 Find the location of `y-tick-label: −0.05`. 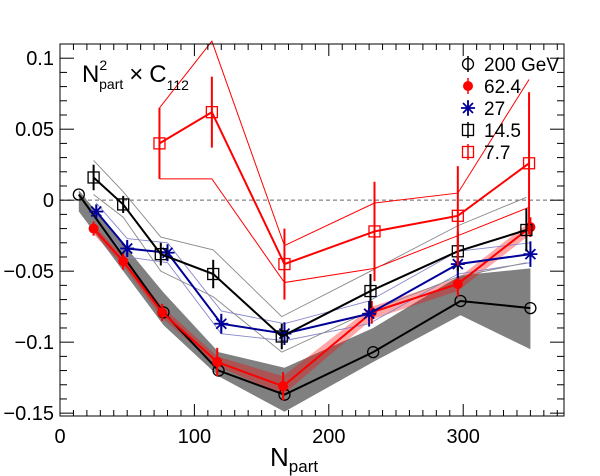

y-tick-label: −0.05 is located at coordinates (28, 272).